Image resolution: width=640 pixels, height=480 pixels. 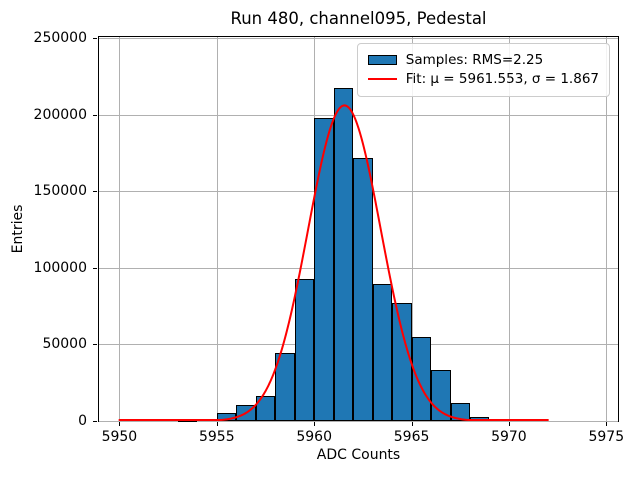 What do you see at coordinates (358, 18) in the screenshot?
I see `chart-title: Run 480, channel095, Pedestal` at bounding box center [358, 18].